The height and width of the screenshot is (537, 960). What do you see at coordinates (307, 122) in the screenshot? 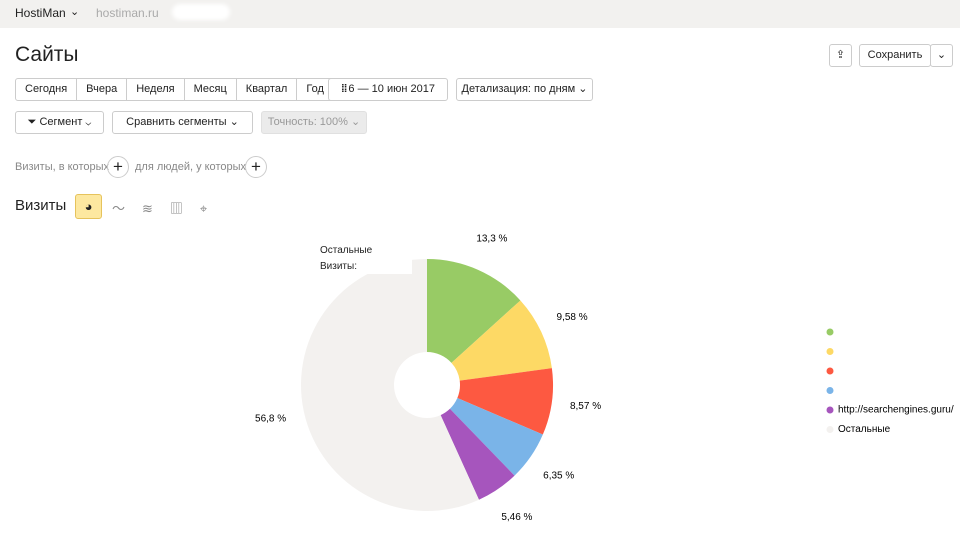
I see `accuracy-text: Точность: 100%` at bounding box center [307, 122].